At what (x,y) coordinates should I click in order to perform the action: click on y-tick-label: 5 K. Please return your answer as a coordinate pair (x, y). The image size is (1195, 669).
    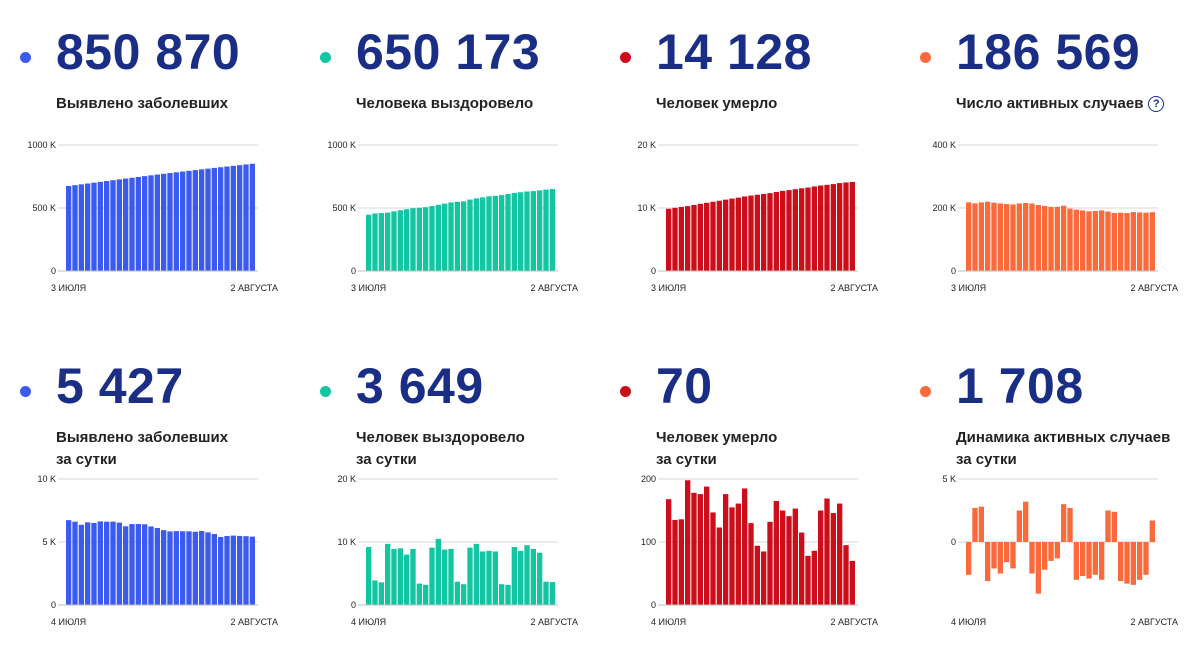
    Looking at the image, I should click on (949, 479).